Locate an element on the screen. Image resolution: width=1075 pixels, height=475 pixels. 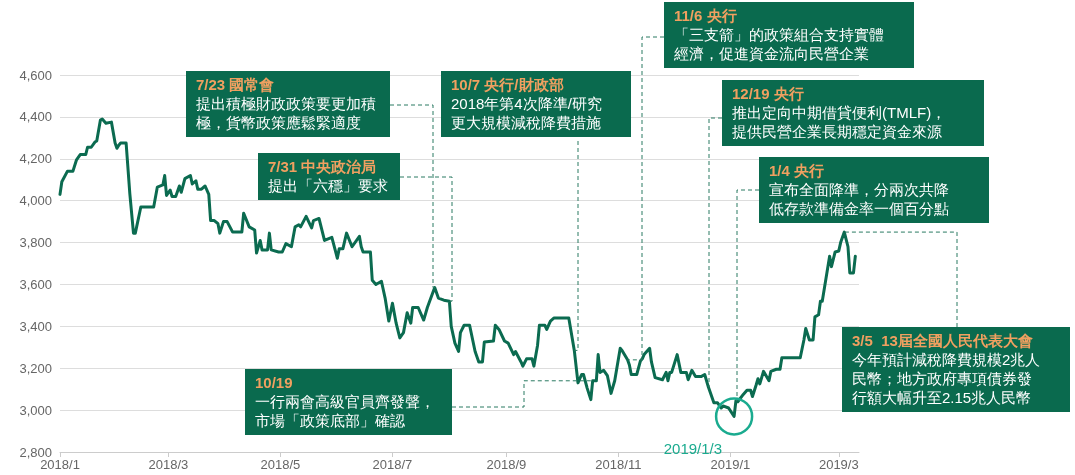
callout-box: 1/4 央行 宣布全面降準，分兩次共降低存款準備金率一個百分點 is located at coordinates (874, 190).